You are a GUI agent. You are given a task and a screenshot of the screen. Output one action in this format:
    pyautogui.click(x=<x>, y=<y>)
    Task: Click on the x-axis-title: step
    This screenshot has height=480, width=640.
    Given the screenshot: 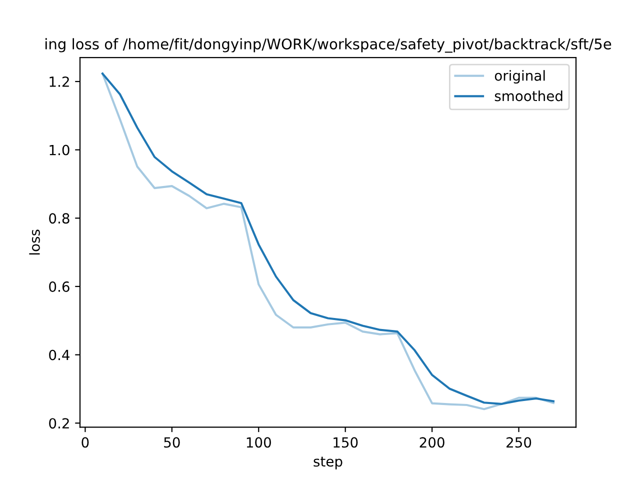 What is the action you would take?
    pyautogui.click(x=328, y=463)
    